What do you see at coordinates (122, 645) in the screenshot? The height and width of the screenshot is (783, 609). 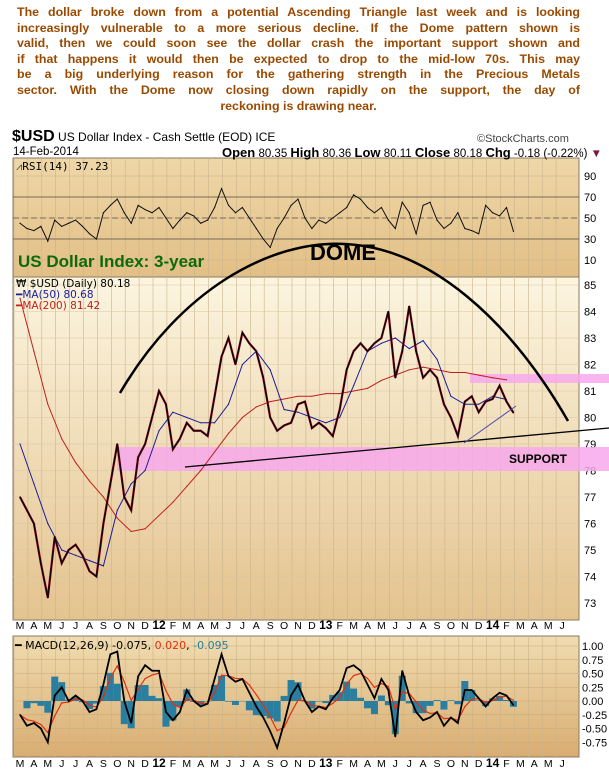 I see `macd-legend: ━ MACD(12,26,9) -0.075, 0.020, -0.095` at bounding box center [122, 645].